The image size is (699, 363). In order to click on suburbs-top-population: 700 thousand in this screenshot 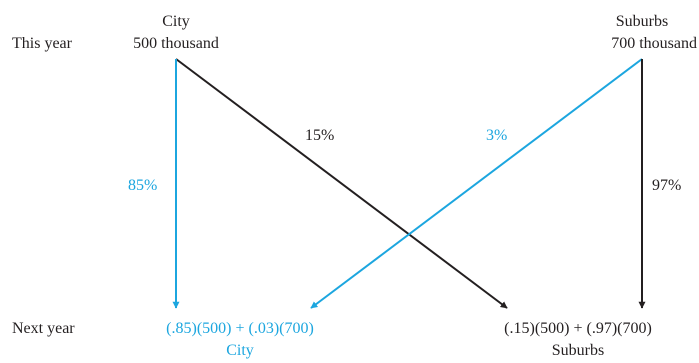, I will do `click(654, 43)`.